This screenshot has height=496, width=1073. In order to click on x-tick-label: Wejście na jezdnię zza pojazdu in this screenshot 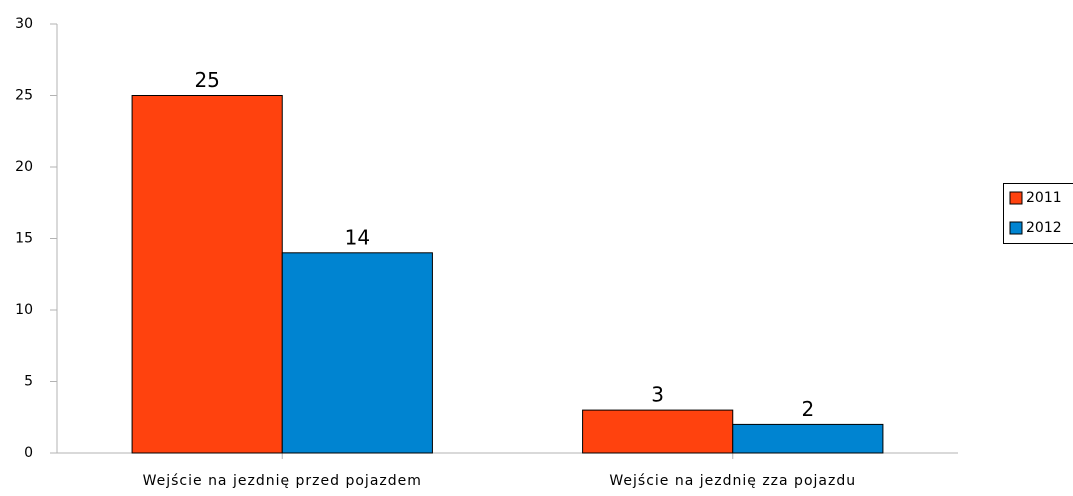, I will do `click(732, 481)`.